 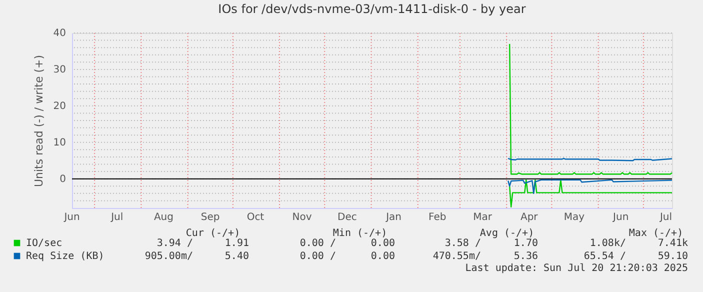 I want to click on x-tick-label: Aug, so click(x=164, y=217).